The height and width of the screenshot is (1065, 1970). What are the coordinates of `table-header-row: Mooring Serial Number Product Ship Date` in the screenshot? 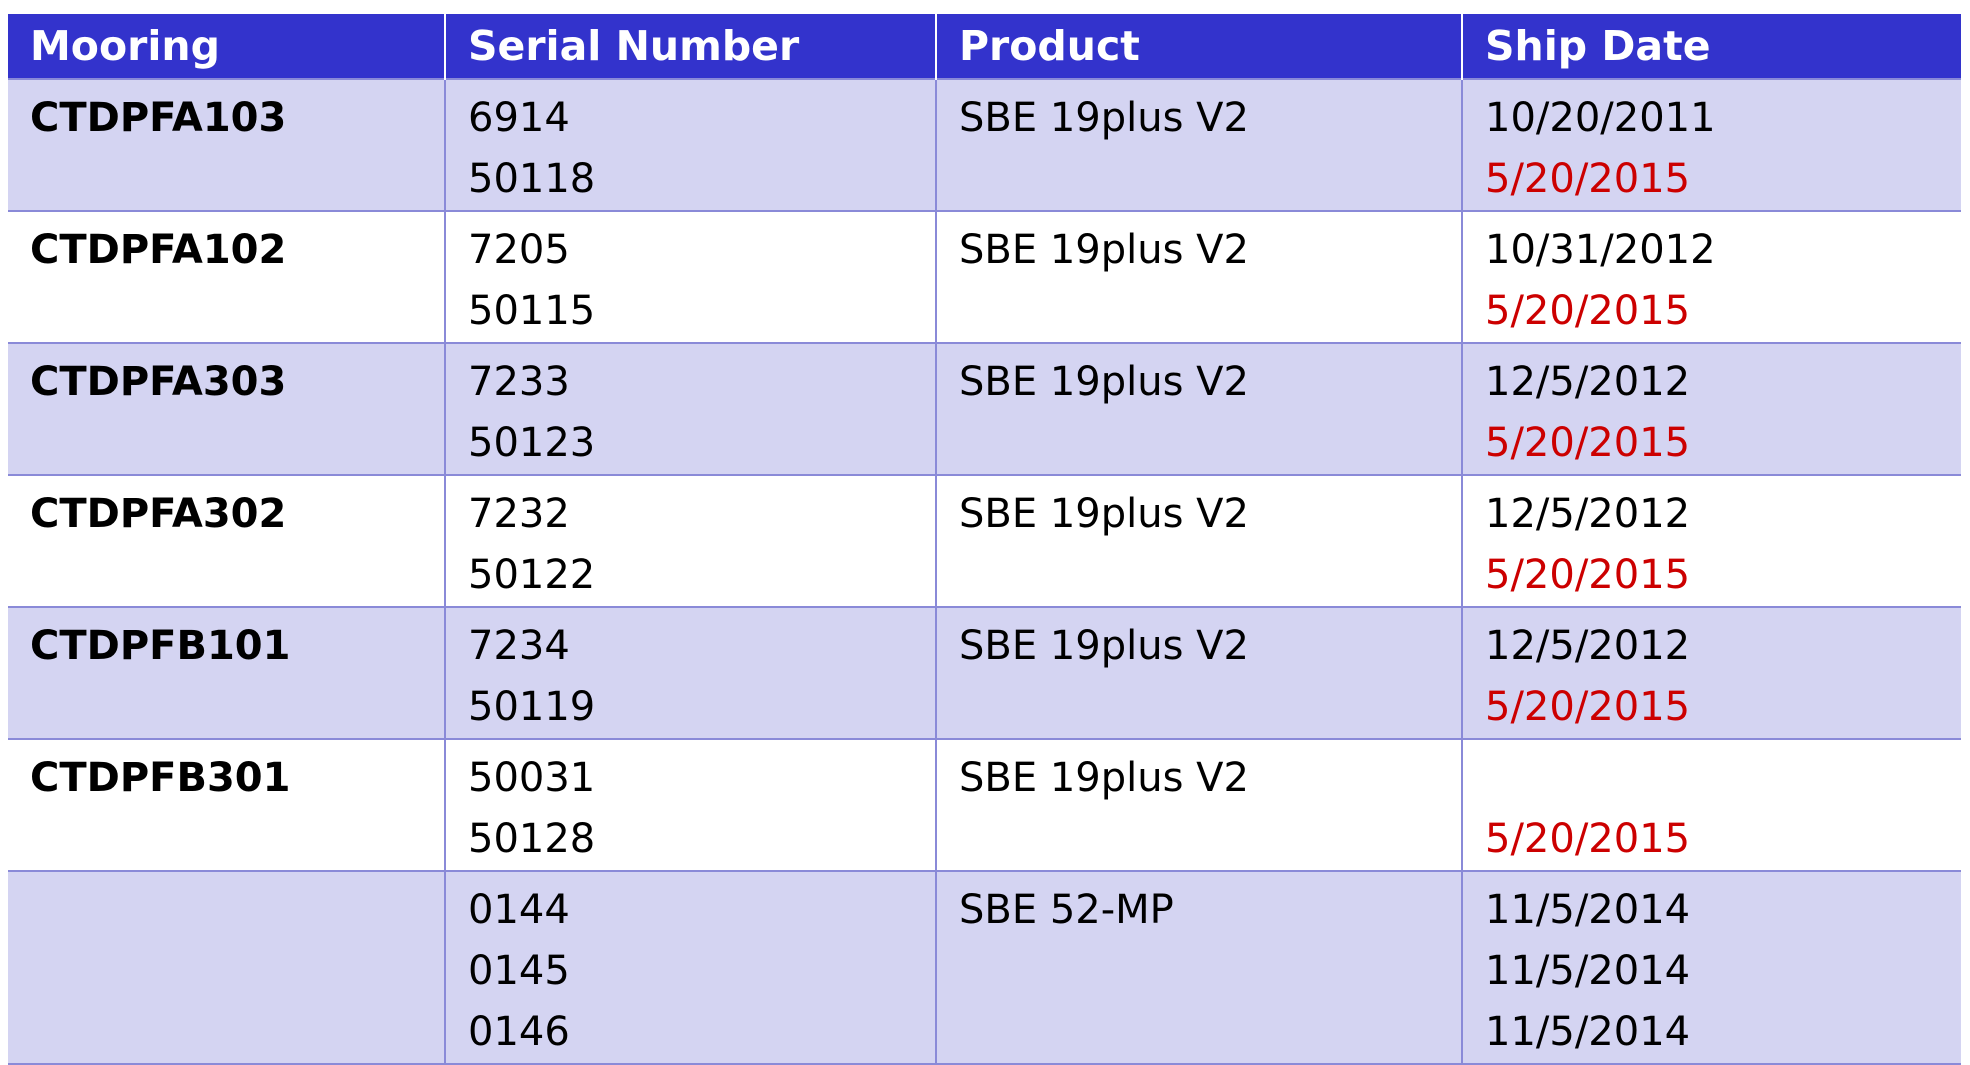 It's located at (984, 46).